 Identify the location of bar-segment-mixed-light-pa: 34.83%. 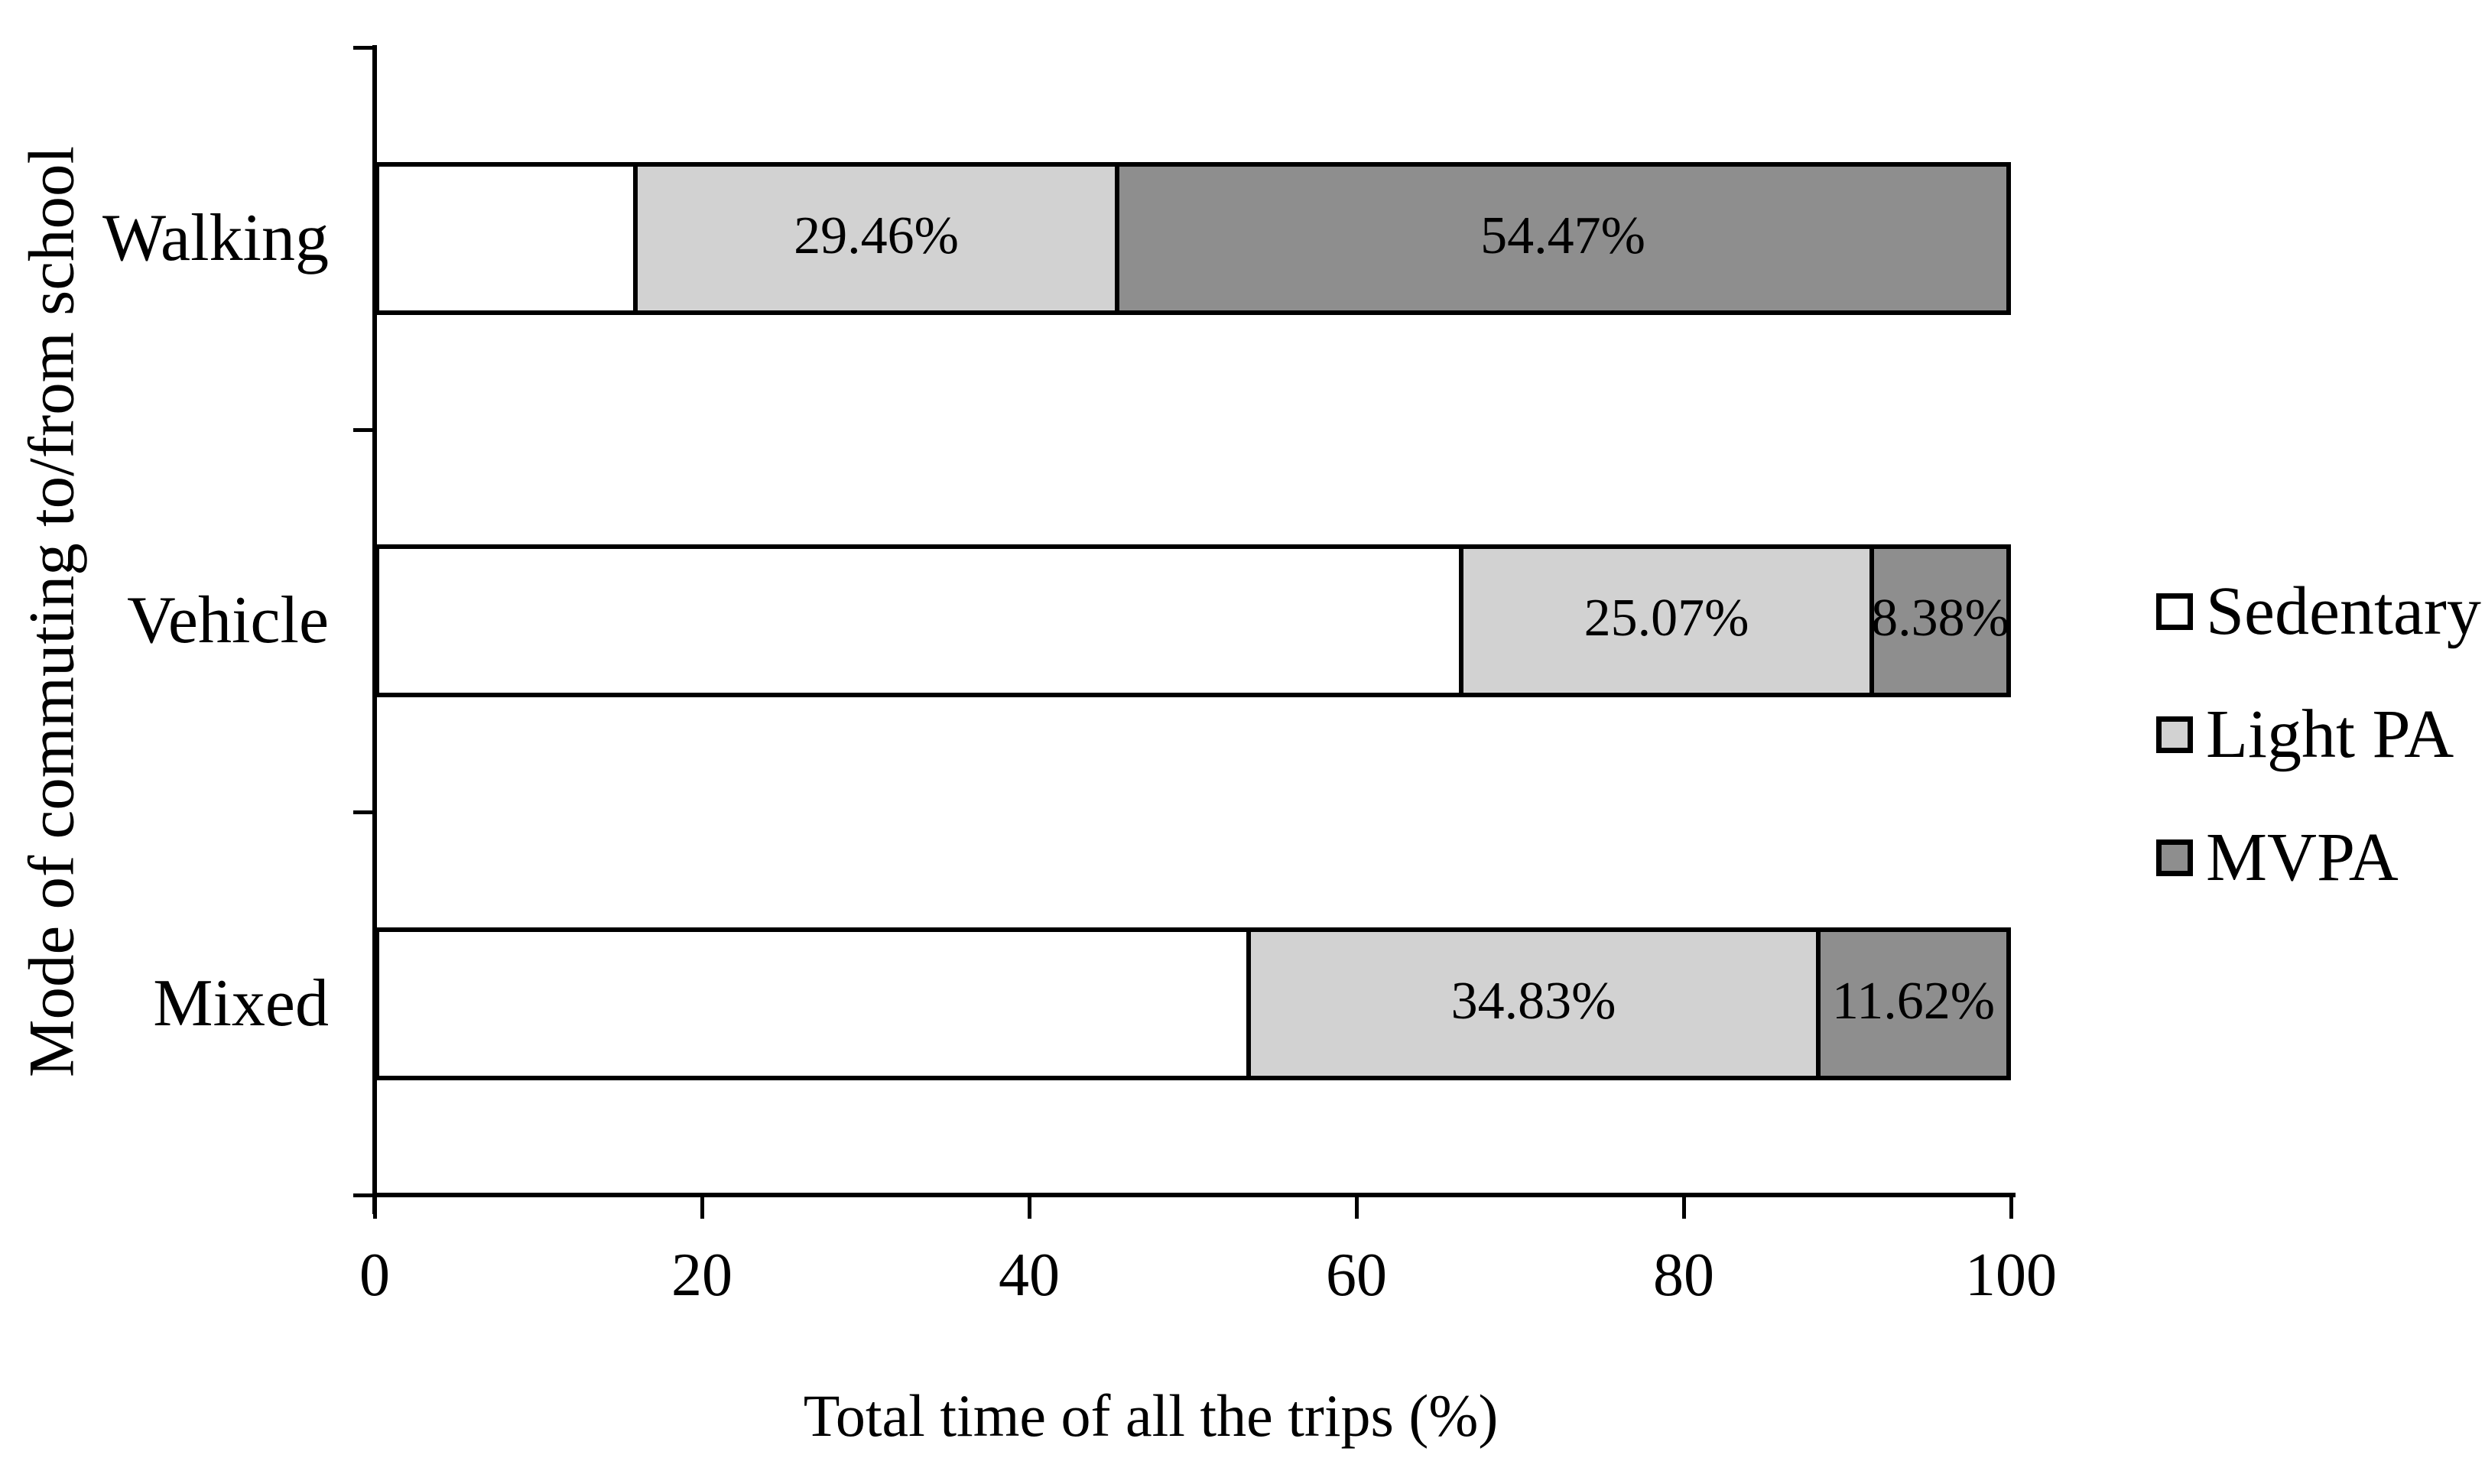
(1536, 1004).